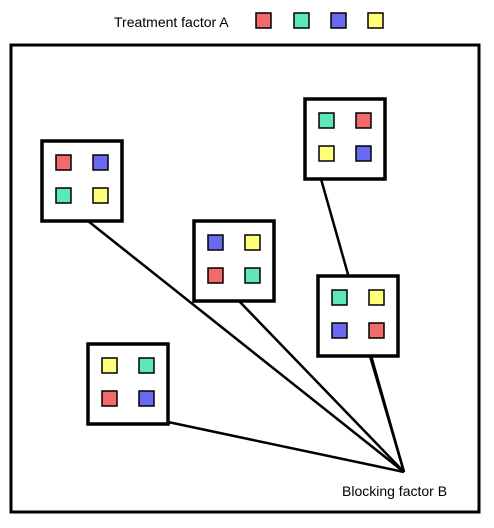 Image resolution: width=494 pixels, height=528 pixels. I want to click on block-3-cell-treatment-yellow, so click(326, 153).